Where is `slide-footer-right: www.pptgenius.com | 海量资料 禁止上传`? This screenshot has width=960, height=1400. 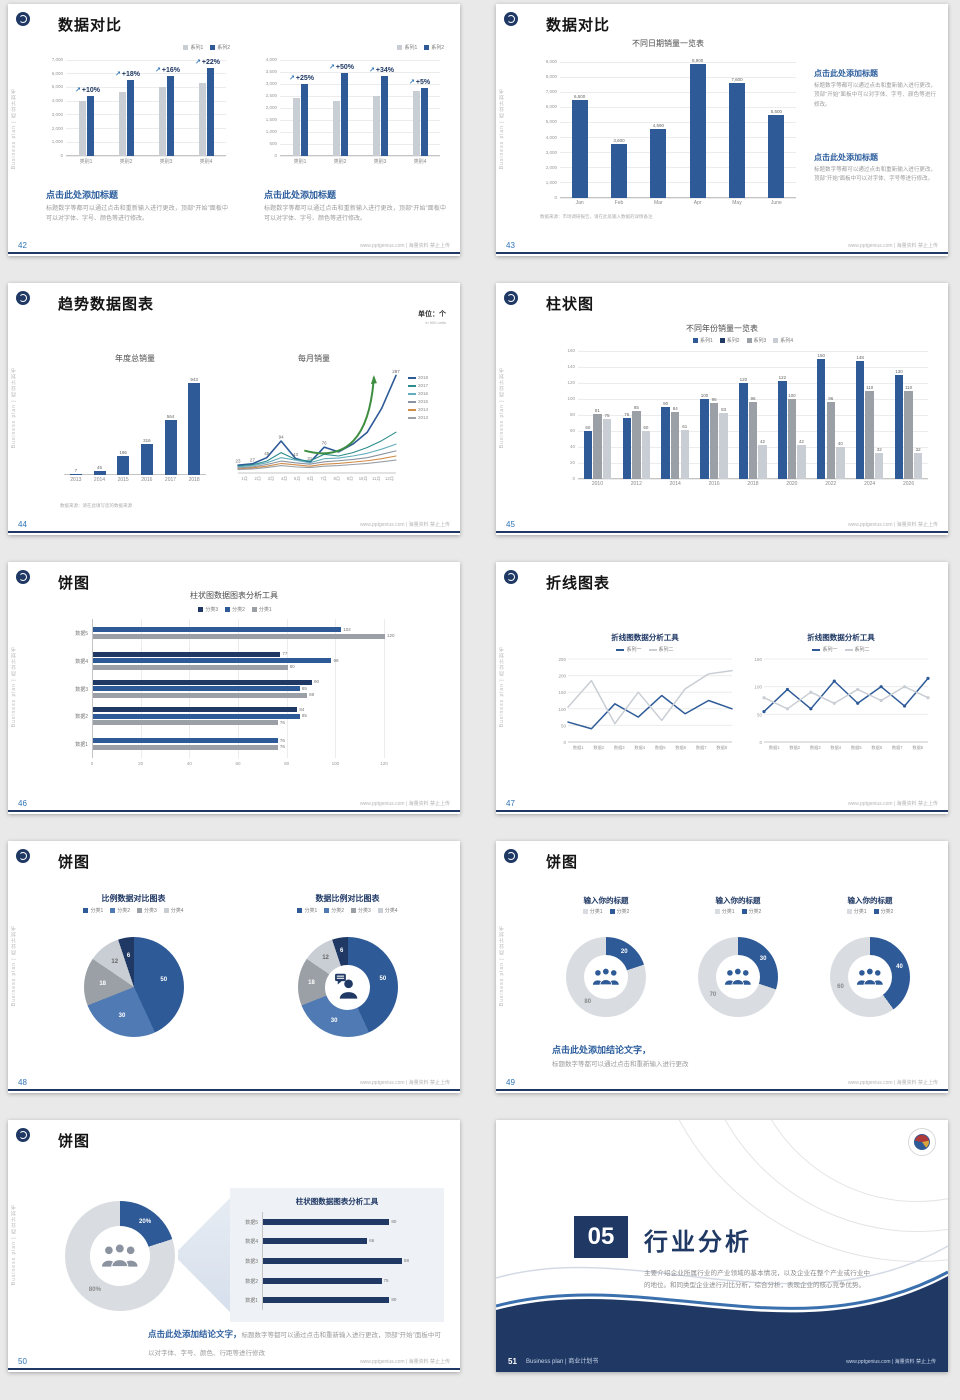 slide-footer-right: www.pptgenius.com | 海量资料 禁止上传 is located at coordinates (891, 1362).